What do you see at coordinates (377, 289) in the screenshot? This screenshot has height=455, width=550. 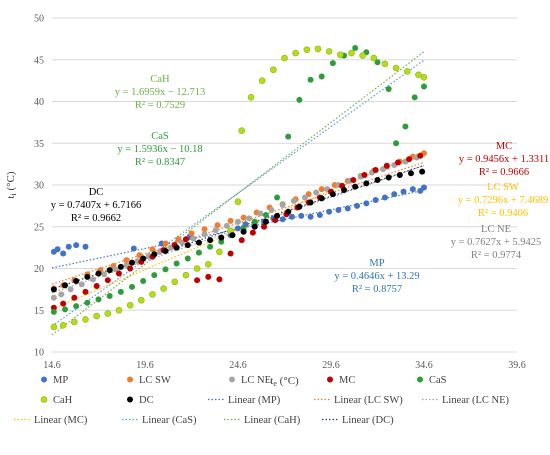 I see `annot-r2-mp: R² = 0.8757` at bounding box center [377, 289].